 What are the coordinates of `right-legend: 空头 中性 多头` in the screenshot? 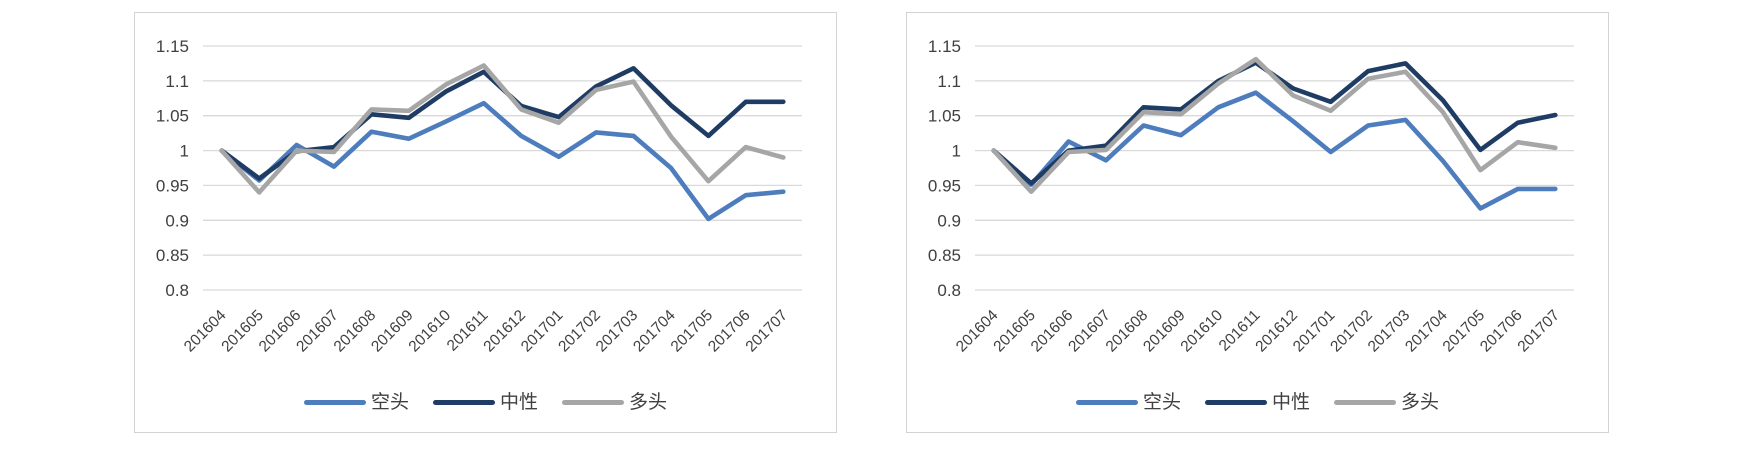 It's located at (1257, 402).